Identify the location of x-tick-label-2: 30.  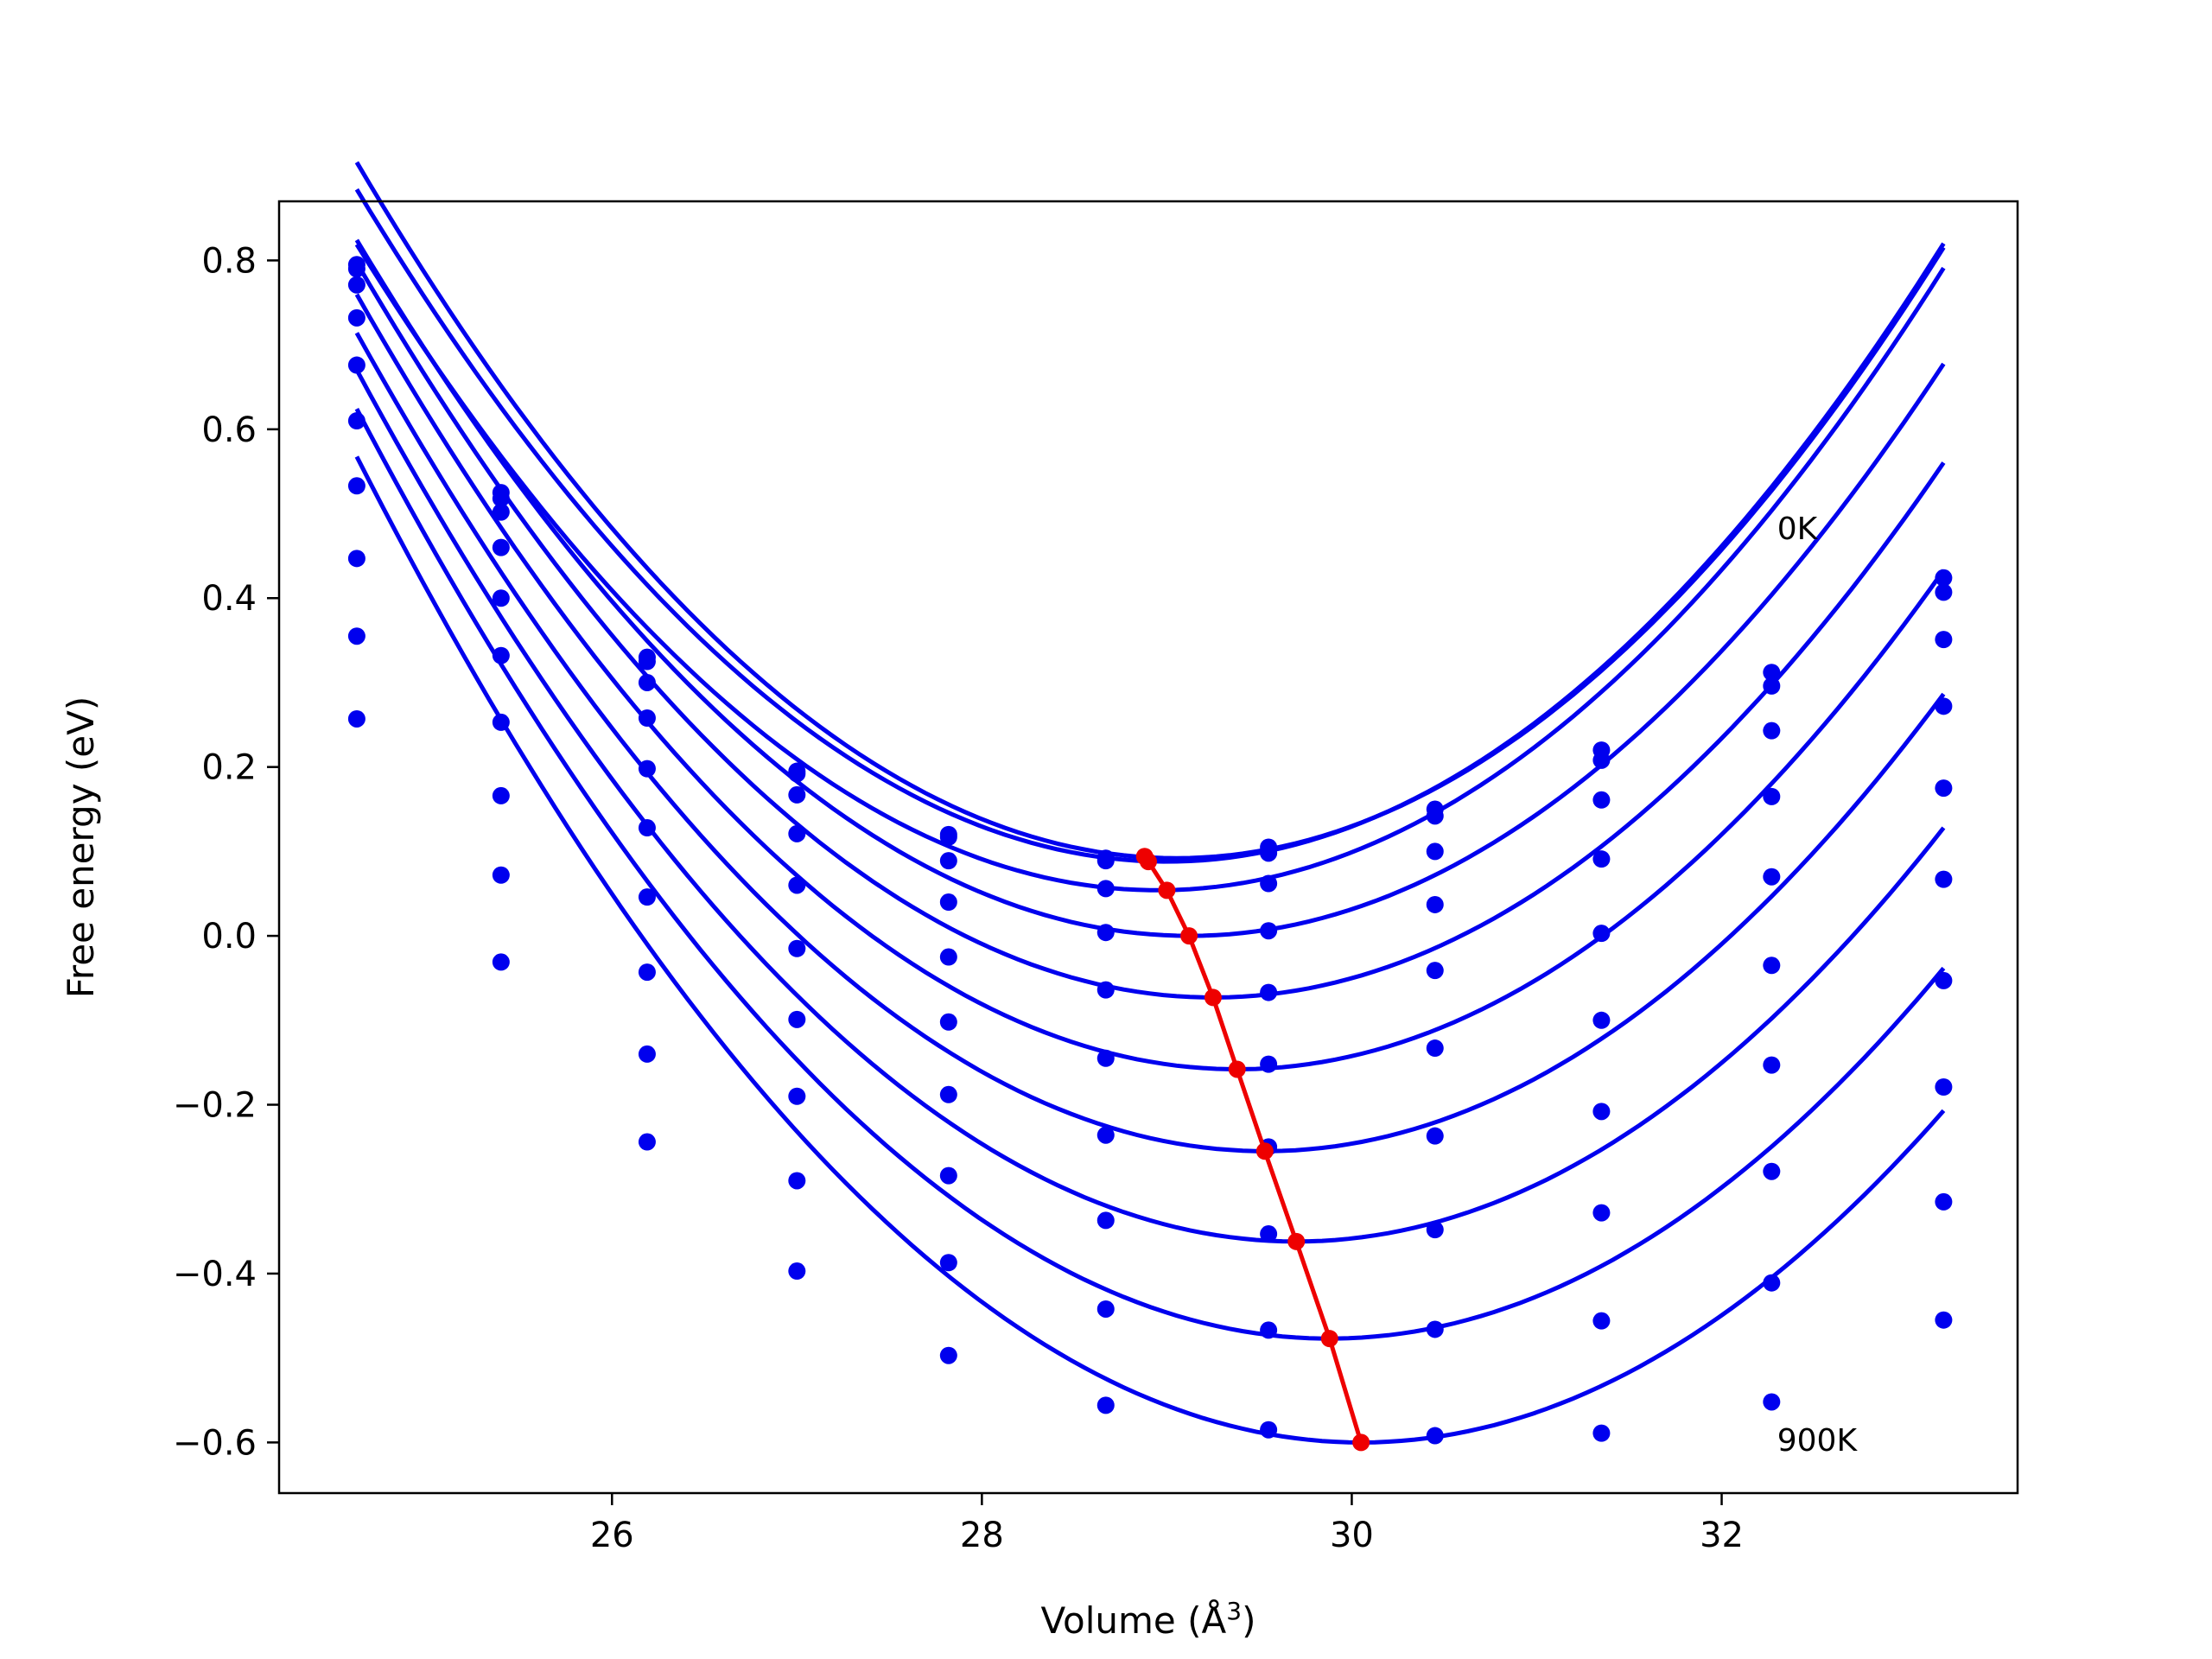
(1352, 1535).